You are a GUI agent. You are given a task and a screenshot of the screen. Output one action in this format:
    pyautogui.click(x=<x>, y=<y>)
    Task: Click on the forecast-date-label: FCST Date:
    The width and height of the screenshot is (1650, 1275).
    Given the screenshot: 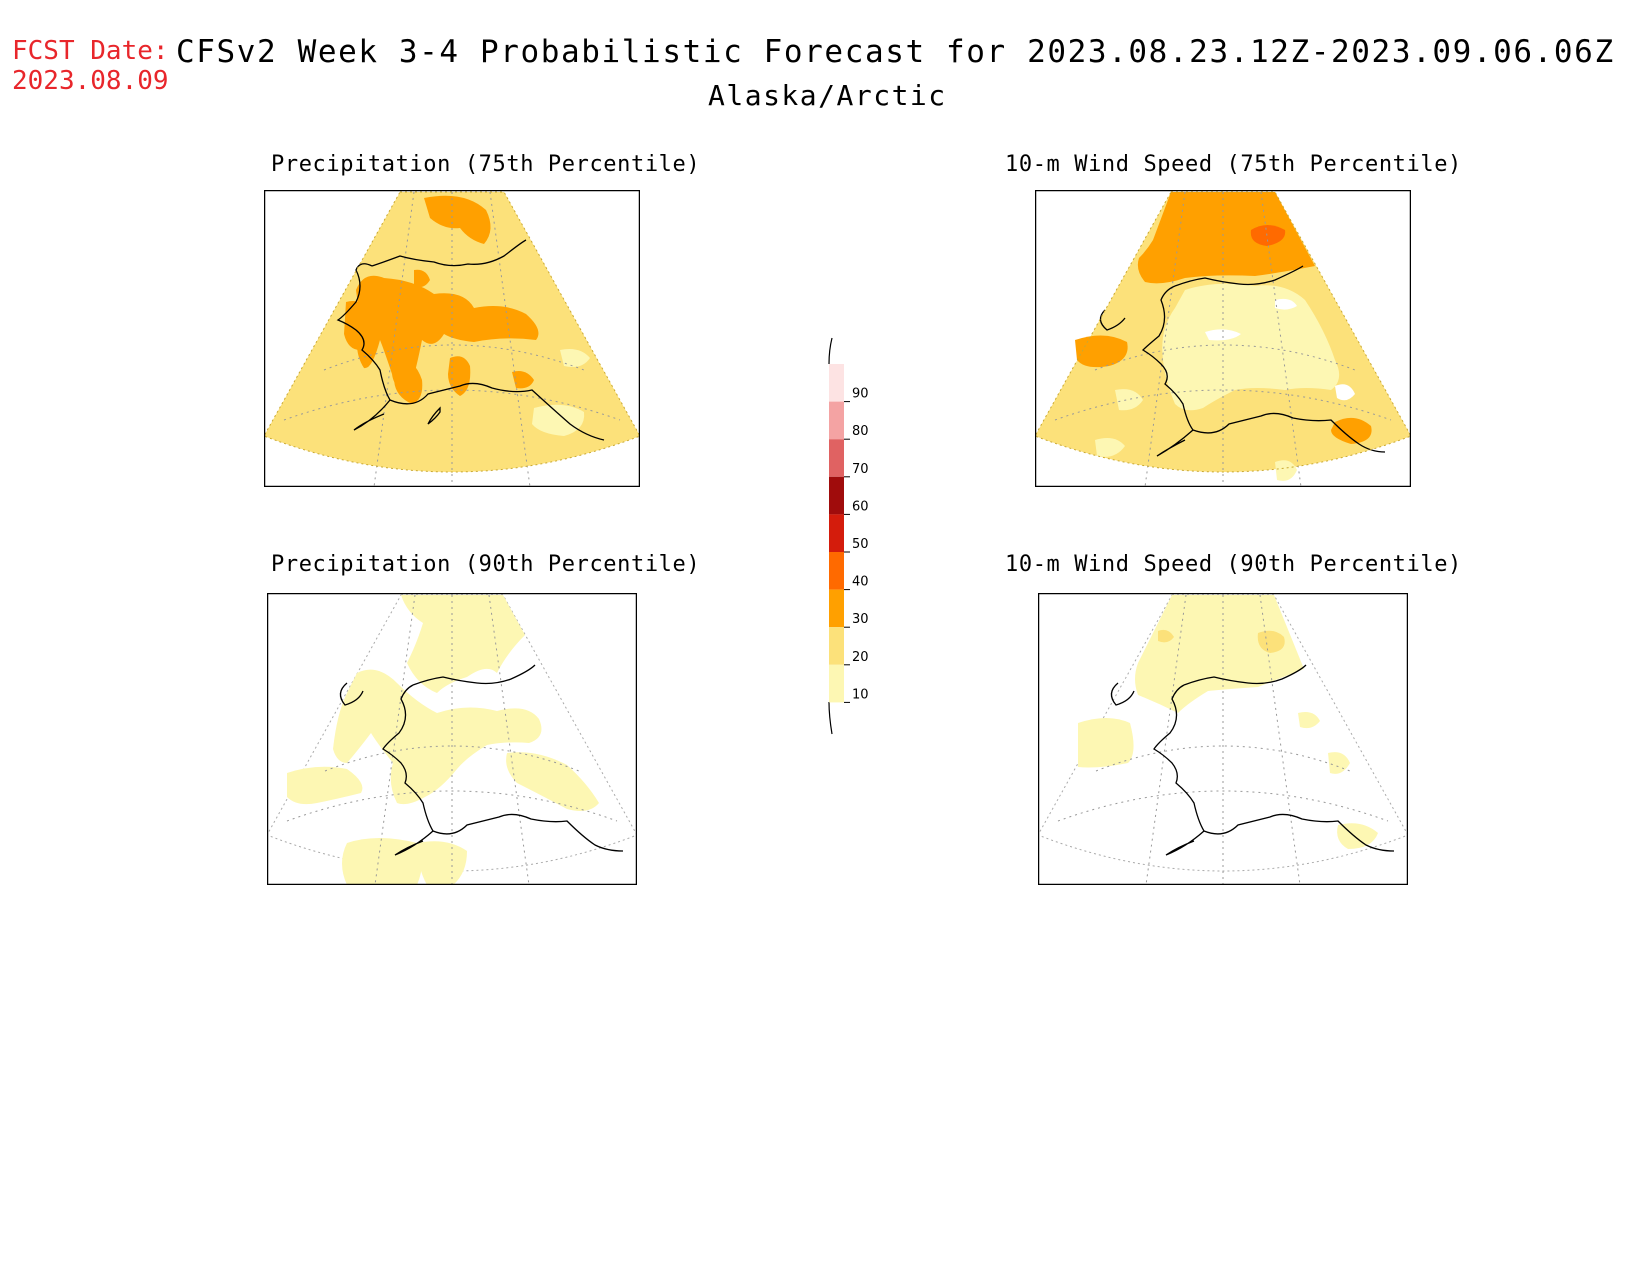 What is the action you would take?
    pyautogui.click(x=90, y=51)
    